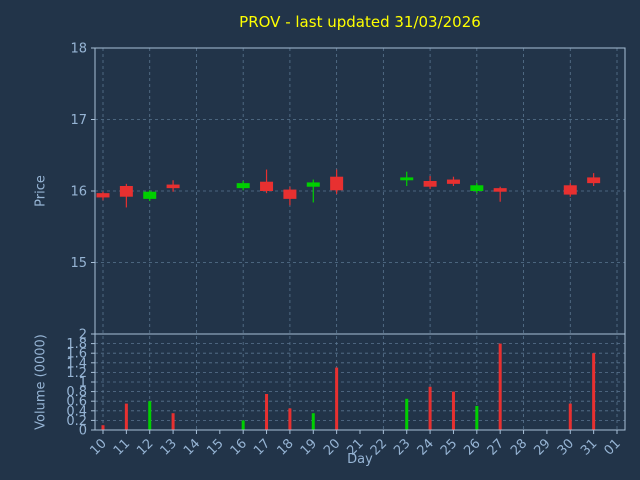 The width and height of the screenshot is (640, 480). Describe the element at coordinates (360, 459) in the screenshot. I see `x-axis-label: Day` at that location.